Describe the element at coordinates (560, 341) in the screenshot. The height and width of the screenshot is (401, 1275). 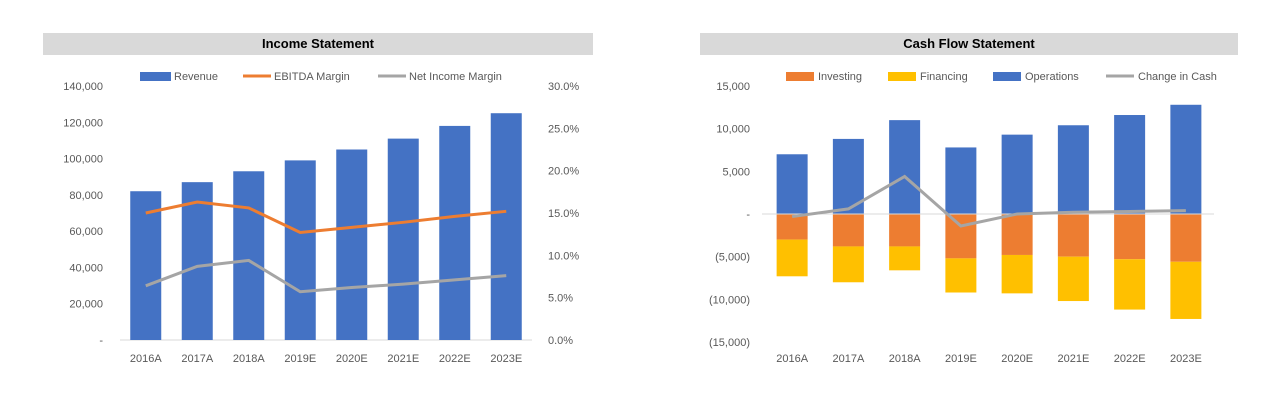
I see `y2-tick-label: 0.0%` at that location.